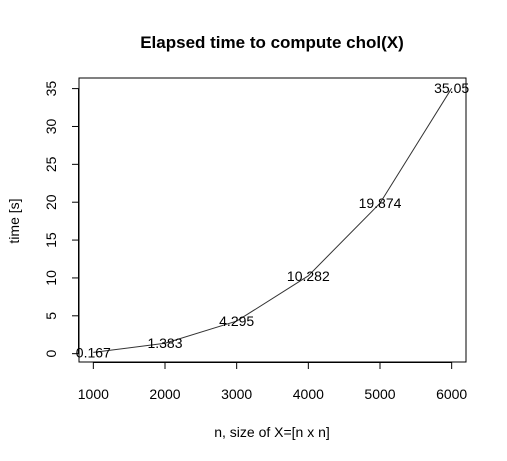 The height and width of the screenshot is (461, 507). Describe the element at coordinates (451, 394) in the screenshot. I see `x-tick-label: 6000` at that location.